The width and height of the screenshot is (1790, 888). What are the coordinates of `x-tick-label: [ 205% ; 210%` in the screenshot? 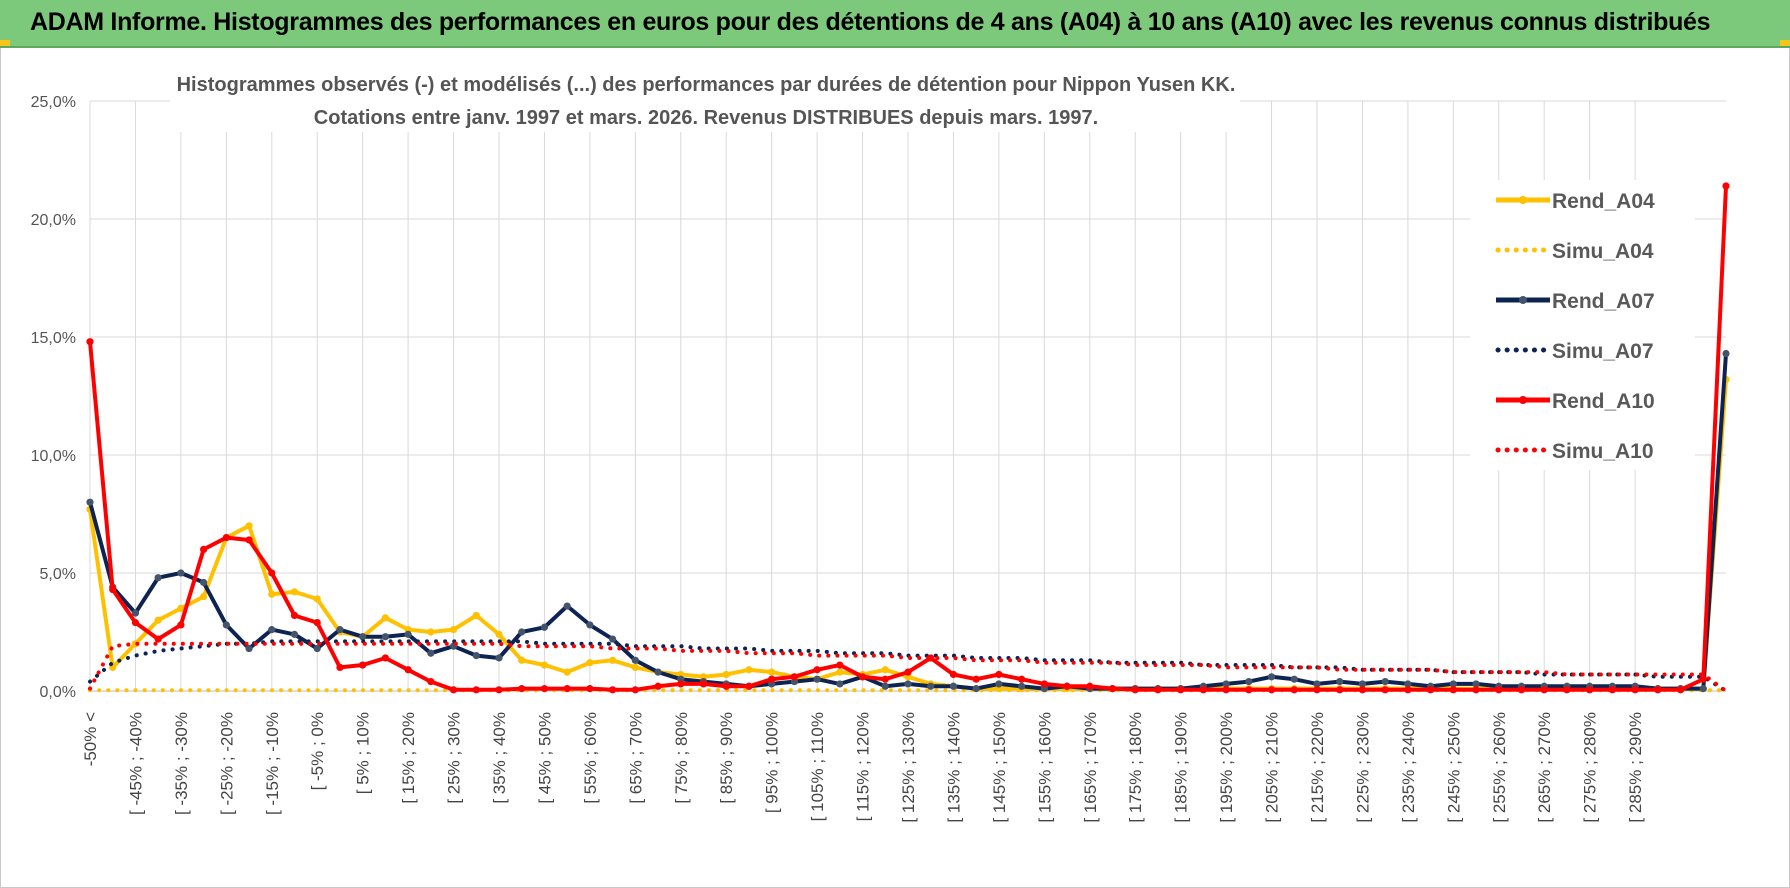 It's located at (1272, 767).